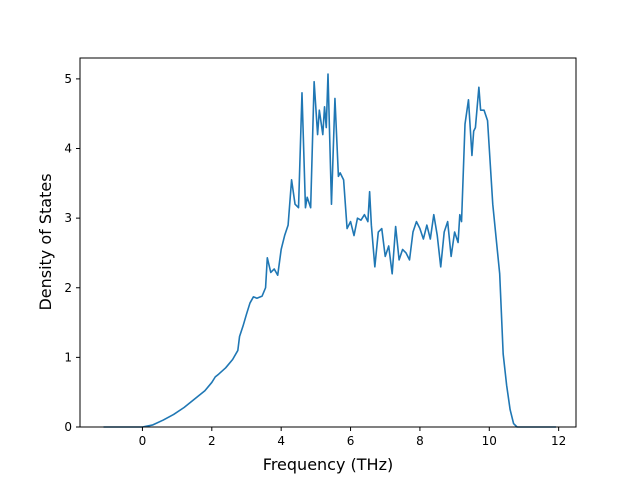 This screenshot has width=640, height=480. What do you see at coordinates (212, 441) in the screenshot?
I see `x-tick-label: 2` at bounding box center [212, 441].